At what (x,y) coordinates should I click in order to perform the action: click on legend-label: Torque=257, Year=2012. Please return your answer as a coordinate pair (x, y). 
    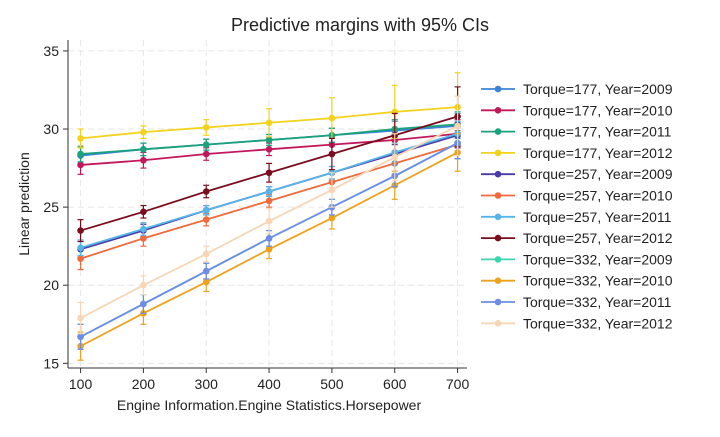
    Looking at the image, I should click on (598, 238).